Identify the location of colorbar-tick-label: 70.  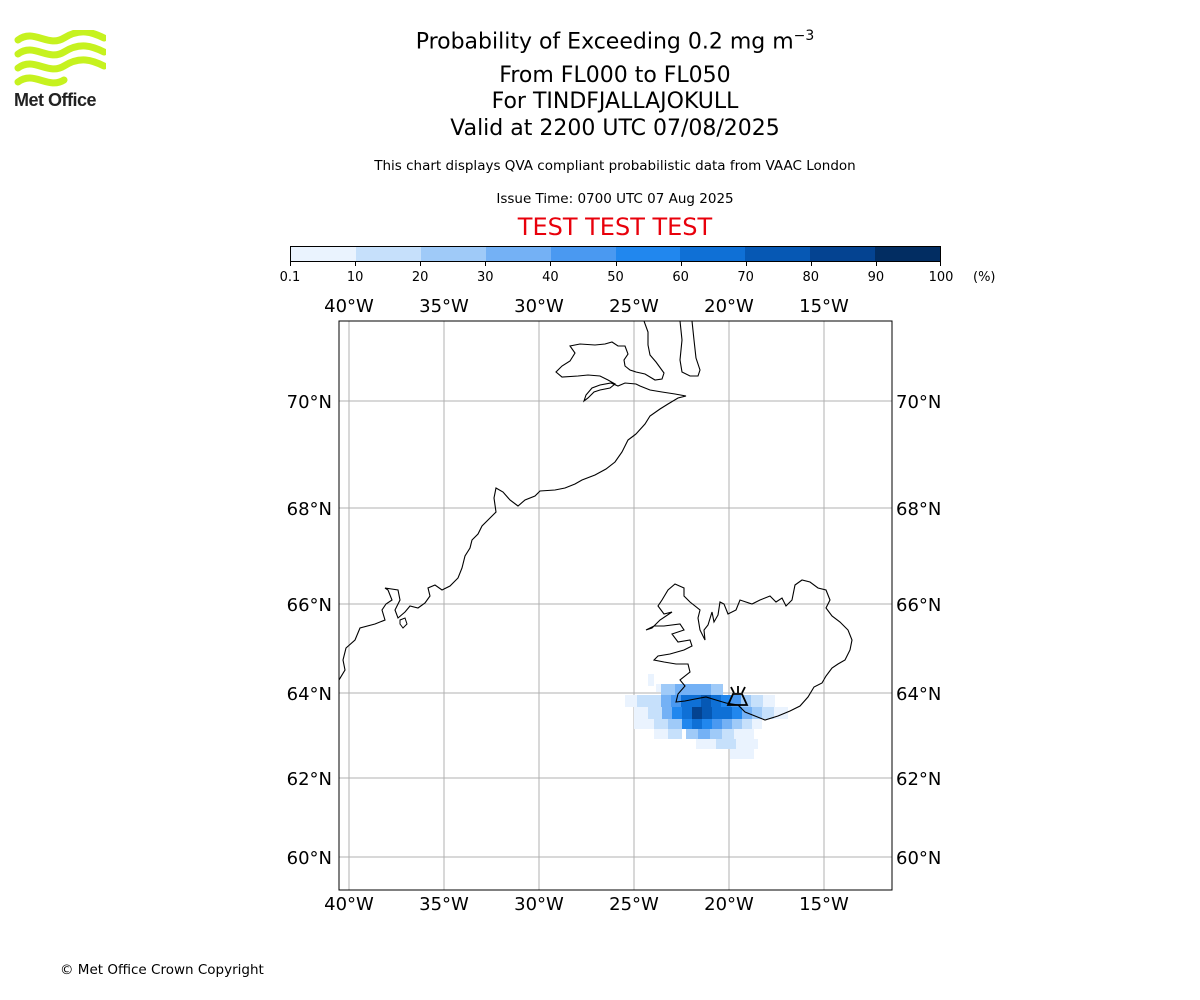
(745, 277).